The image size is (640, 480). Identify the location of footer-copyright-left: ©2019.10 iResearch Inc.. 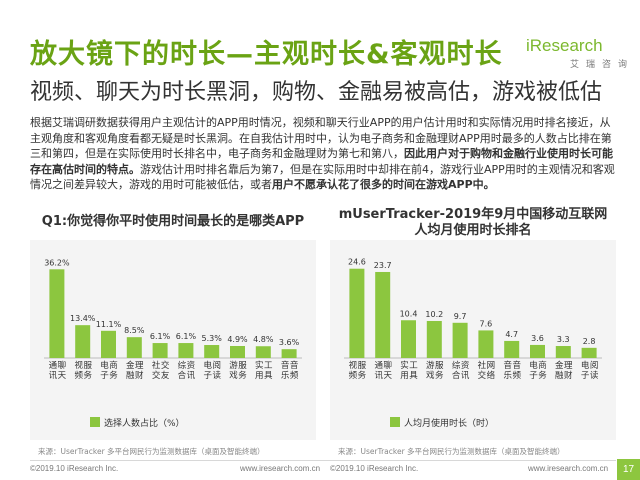
(74, 468).